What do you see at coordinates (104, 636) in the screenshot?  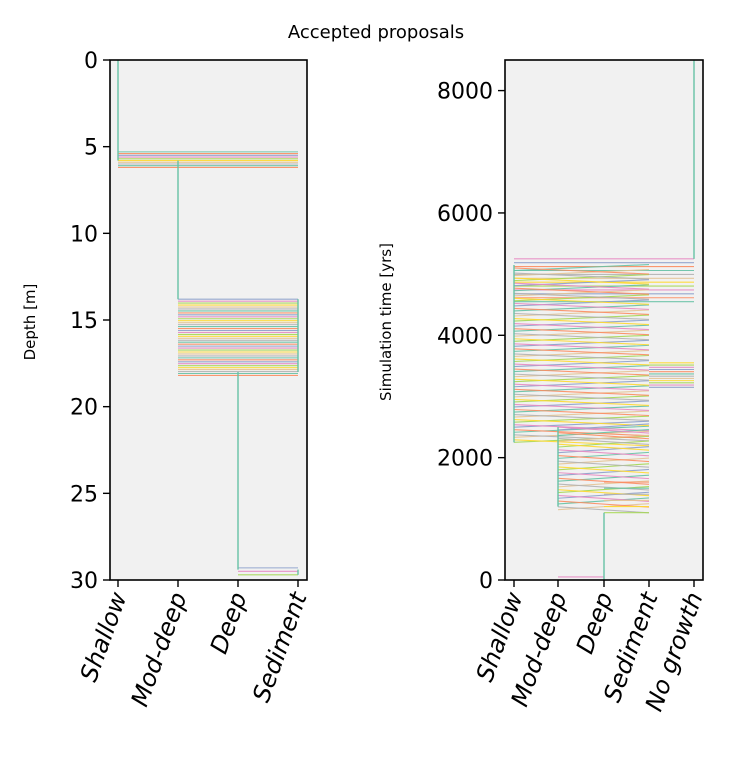 I see `category-label-shallow: Shallow` at bounding box center [104, 636].